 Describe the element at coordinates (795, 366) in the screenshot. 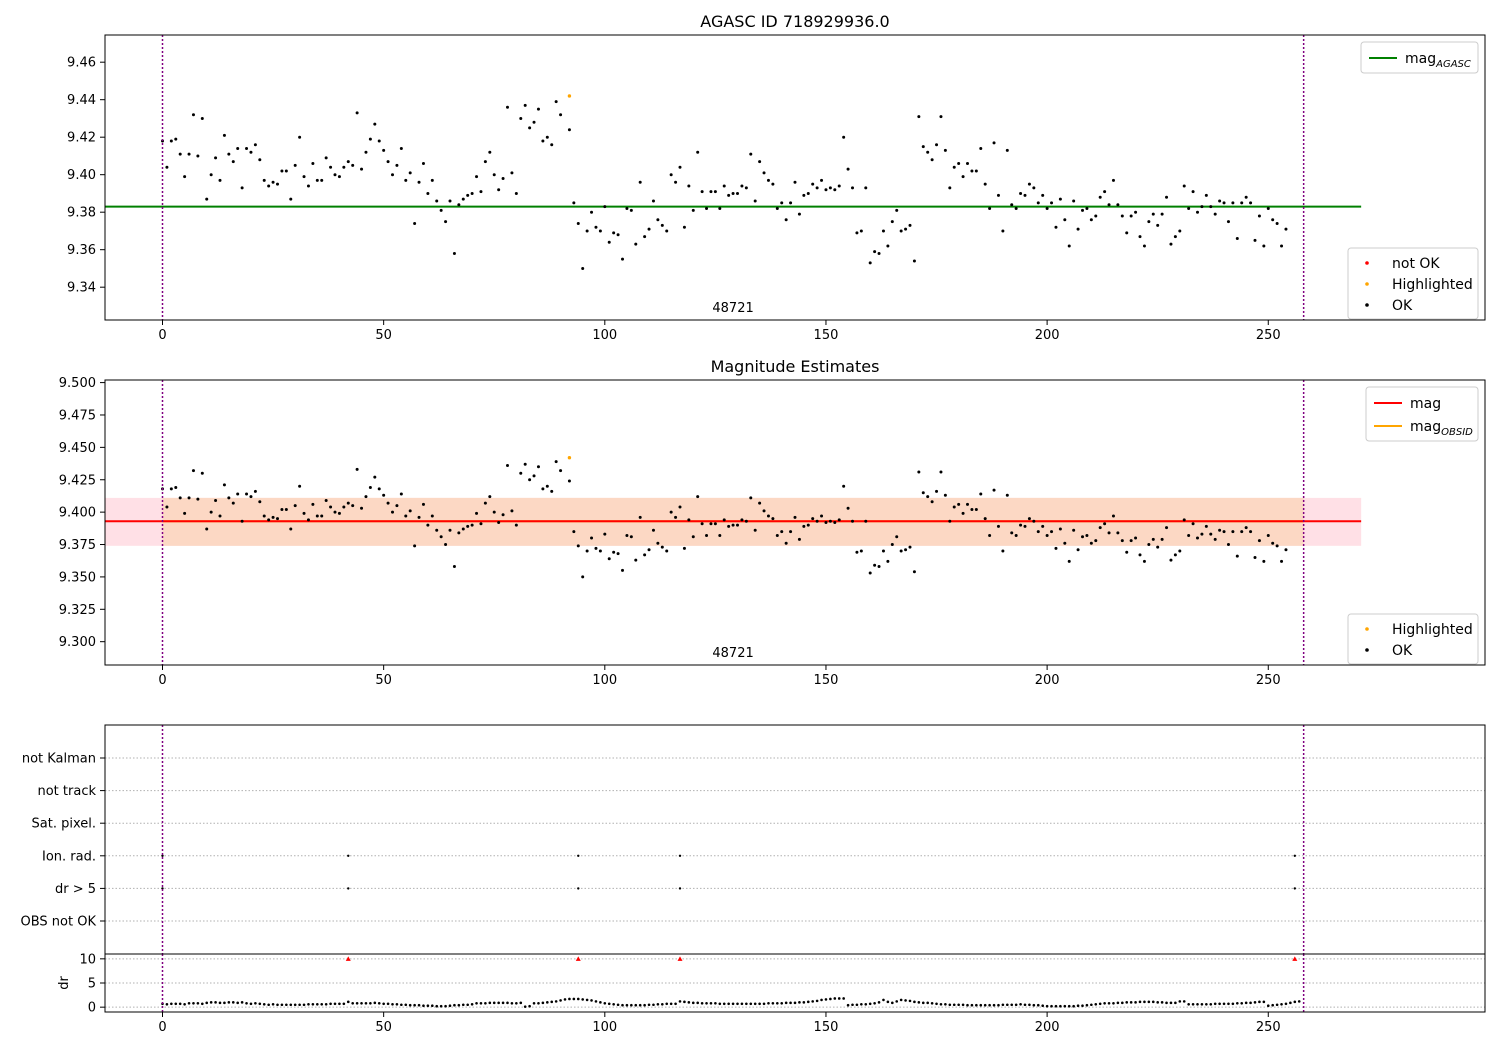

I see `magnitude-panel-title: Magnitude Estimates` at that location.